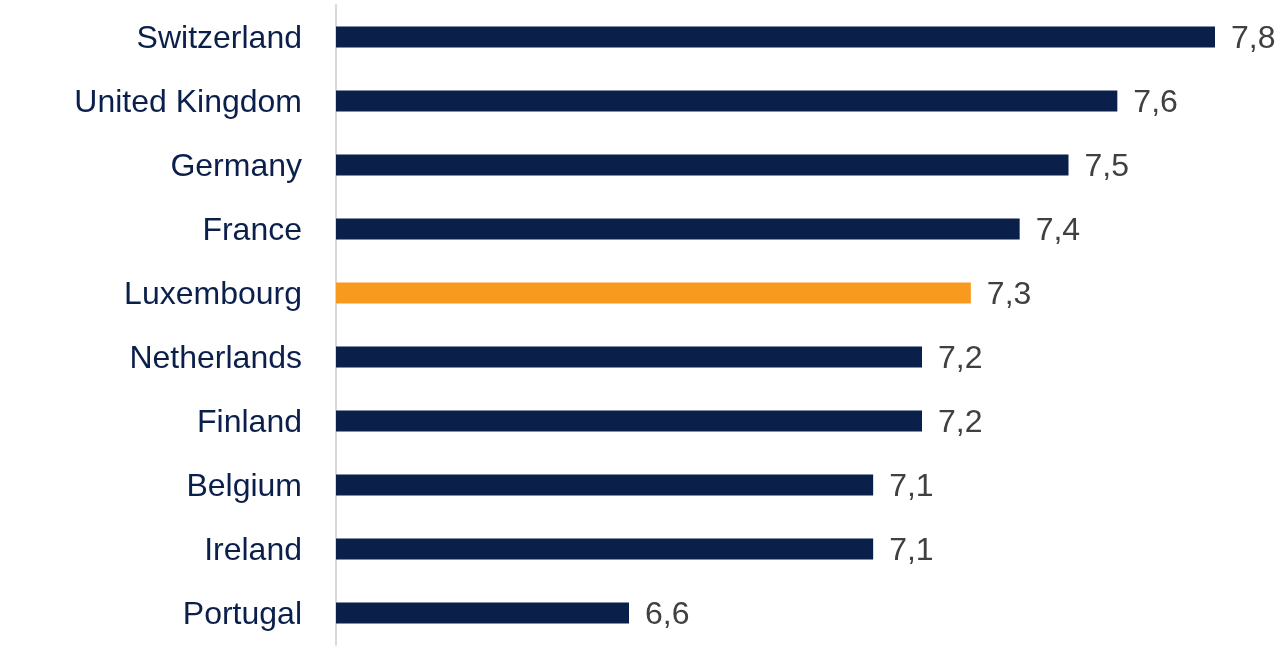 This screenshot has width=1286, height=648. I want to click on y-tick-label: Netherlands, so click(215, 357).